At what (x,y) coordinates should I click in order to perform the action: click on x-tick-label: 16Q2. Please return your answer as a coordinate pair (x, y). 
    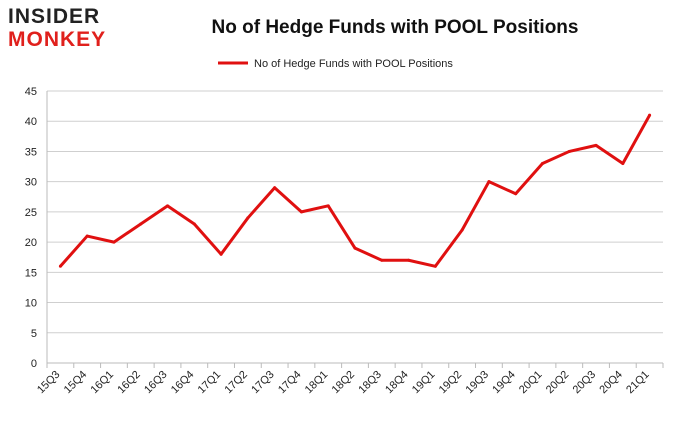
    Looking at the image, I should click on (129, 383).